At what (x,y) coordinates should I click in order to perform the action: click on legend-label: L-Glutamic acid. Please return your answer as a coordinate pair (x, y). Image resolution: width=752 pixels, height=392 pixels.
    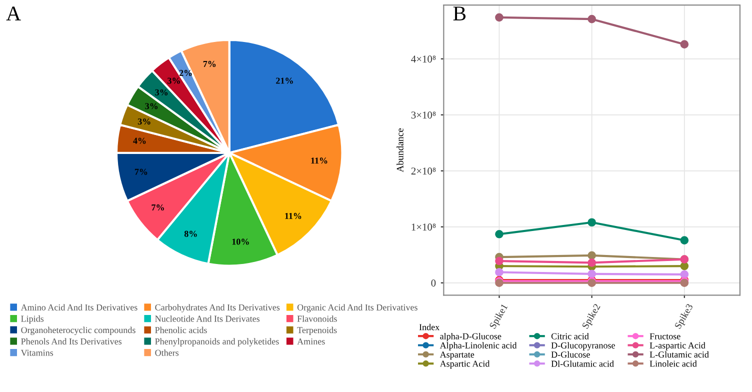
    Looking at the image, I should click on (679, 354).